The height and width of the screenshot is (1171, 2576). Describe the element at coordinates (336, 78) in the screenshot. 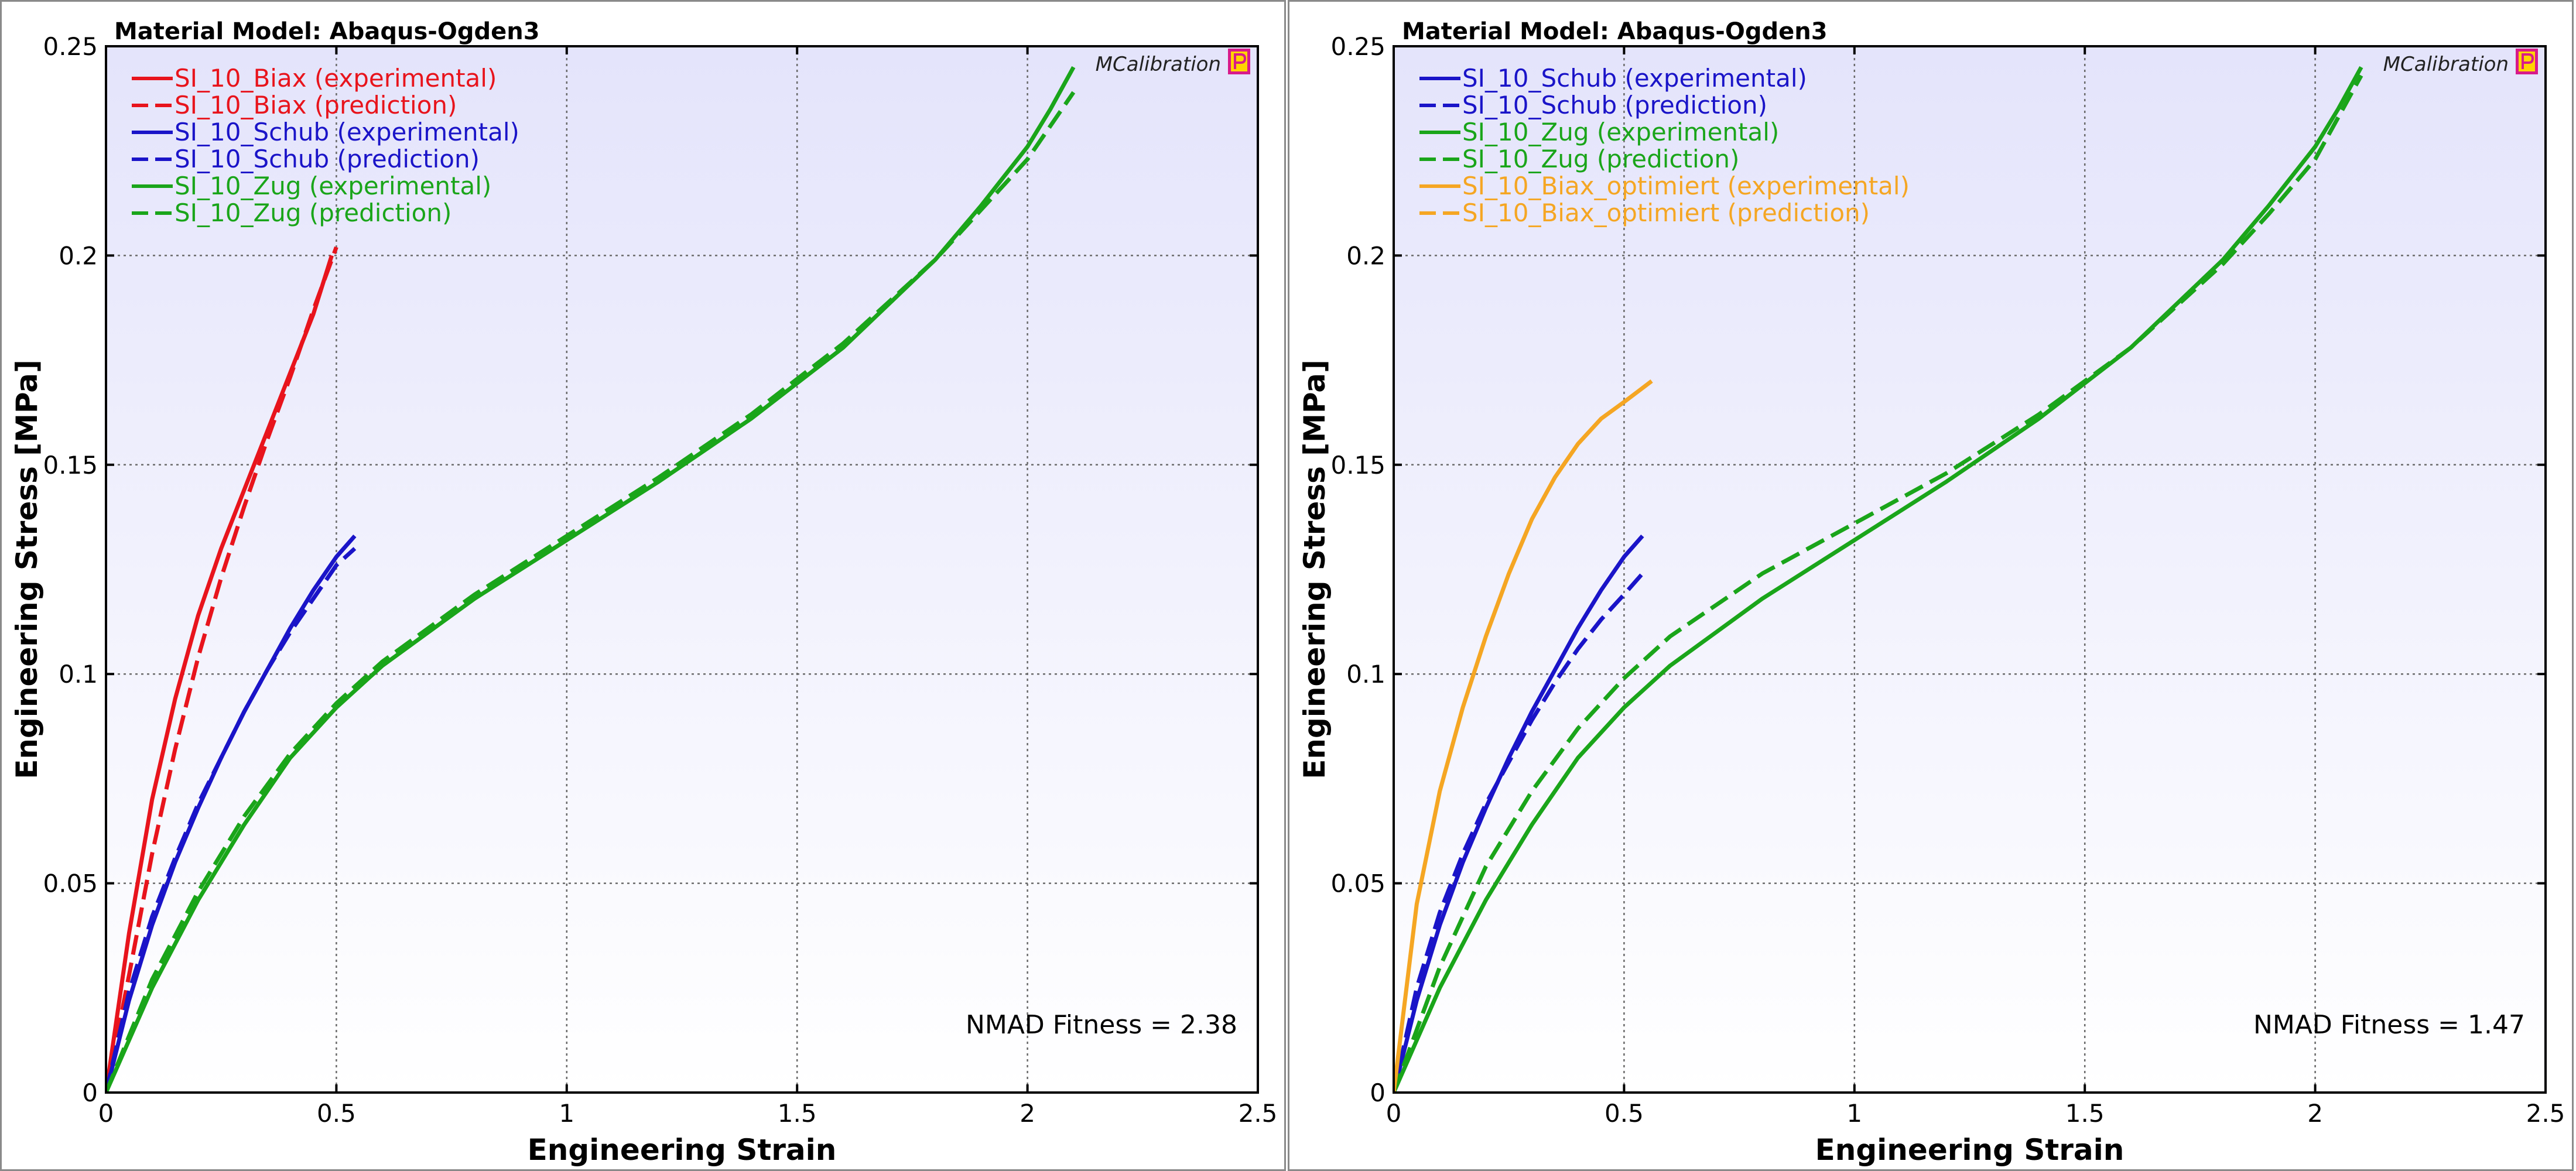

I see `legend-entry: SI_10_Biax (experimental)` at that location.